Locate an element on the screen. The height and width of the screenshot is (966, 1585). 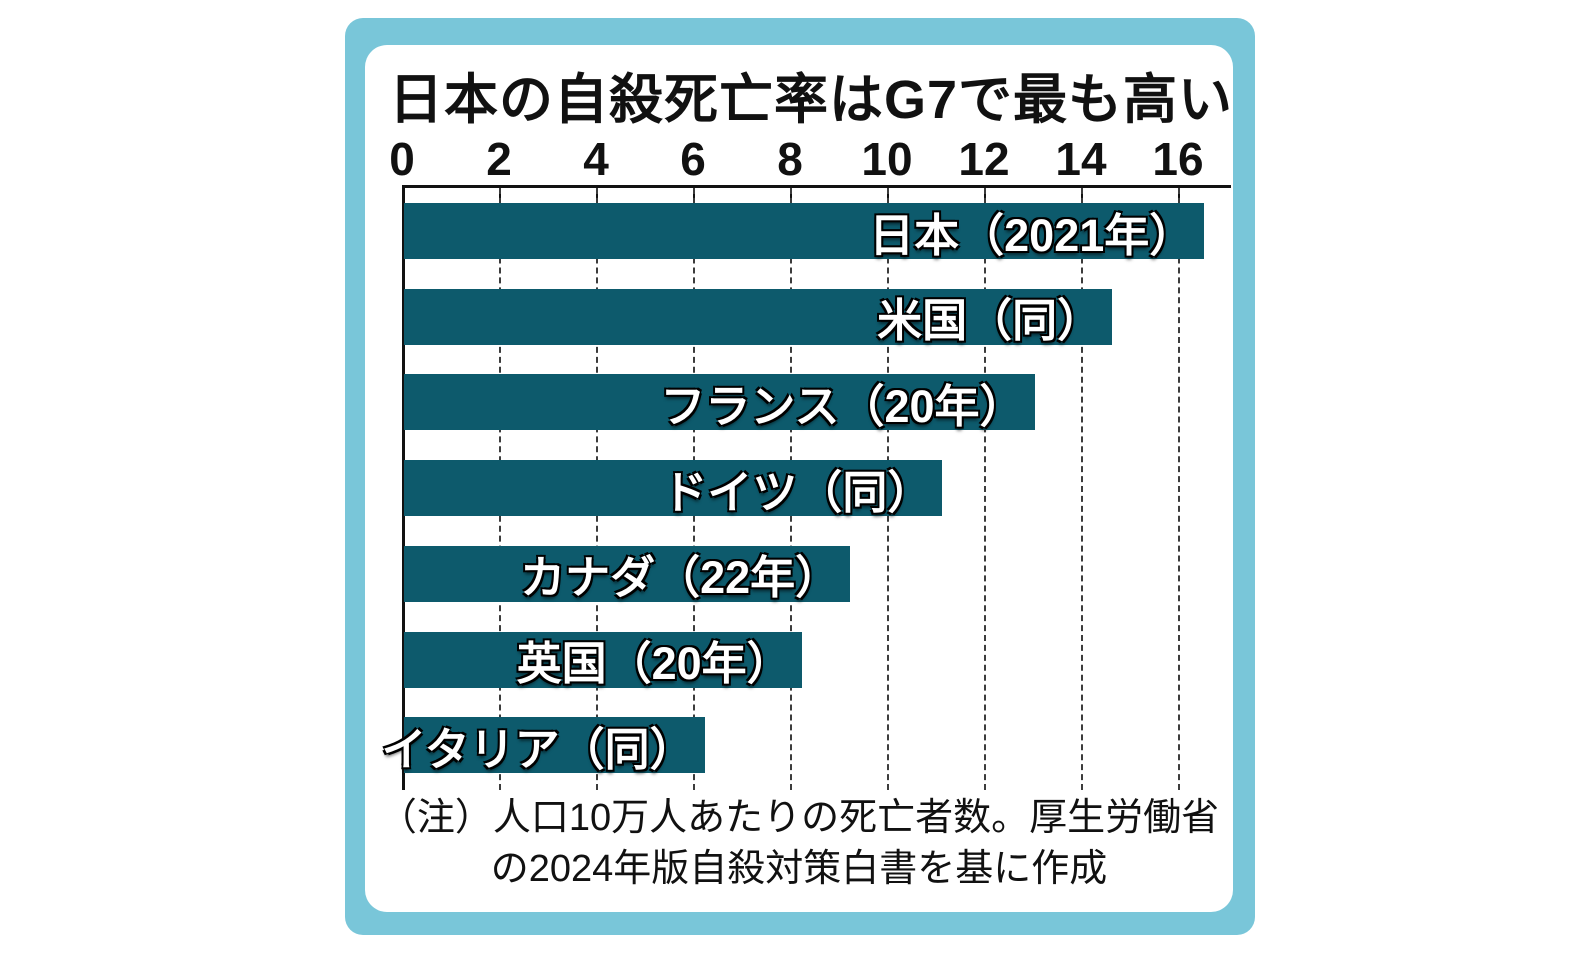
bar-label: フランス（20年） is located at coordinates (842, 406).